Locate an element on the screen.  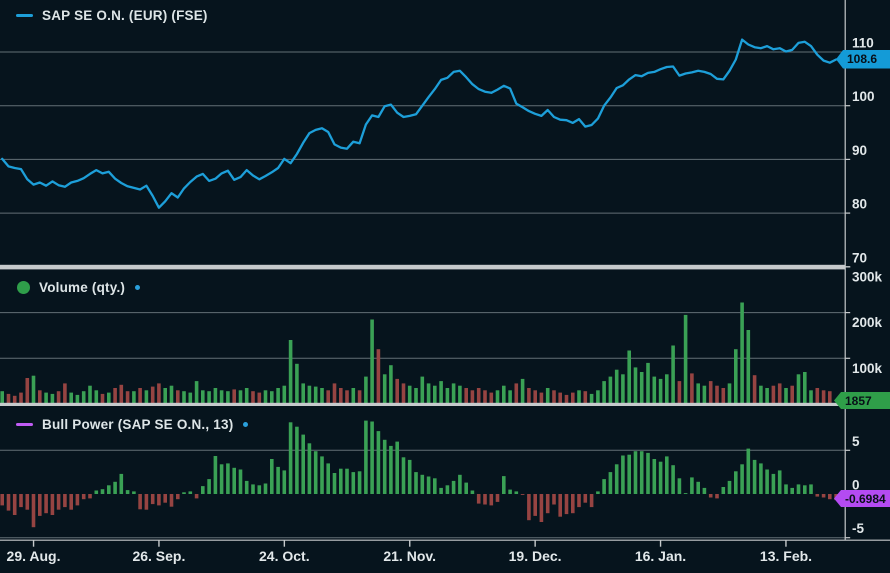
volume-circle-swatch-icon is located at coordinates (23, 287).